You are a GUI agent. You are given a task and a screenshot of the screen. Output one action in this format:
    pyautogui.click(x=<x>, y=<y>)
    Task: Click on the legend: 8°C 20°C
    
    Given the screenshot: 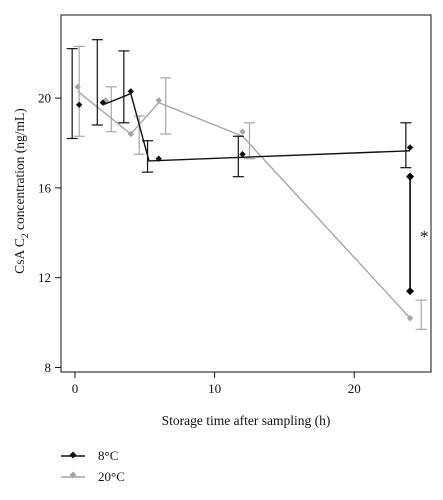 What is the action you would take?
    pyautogui.click(x=93, y=466)
    